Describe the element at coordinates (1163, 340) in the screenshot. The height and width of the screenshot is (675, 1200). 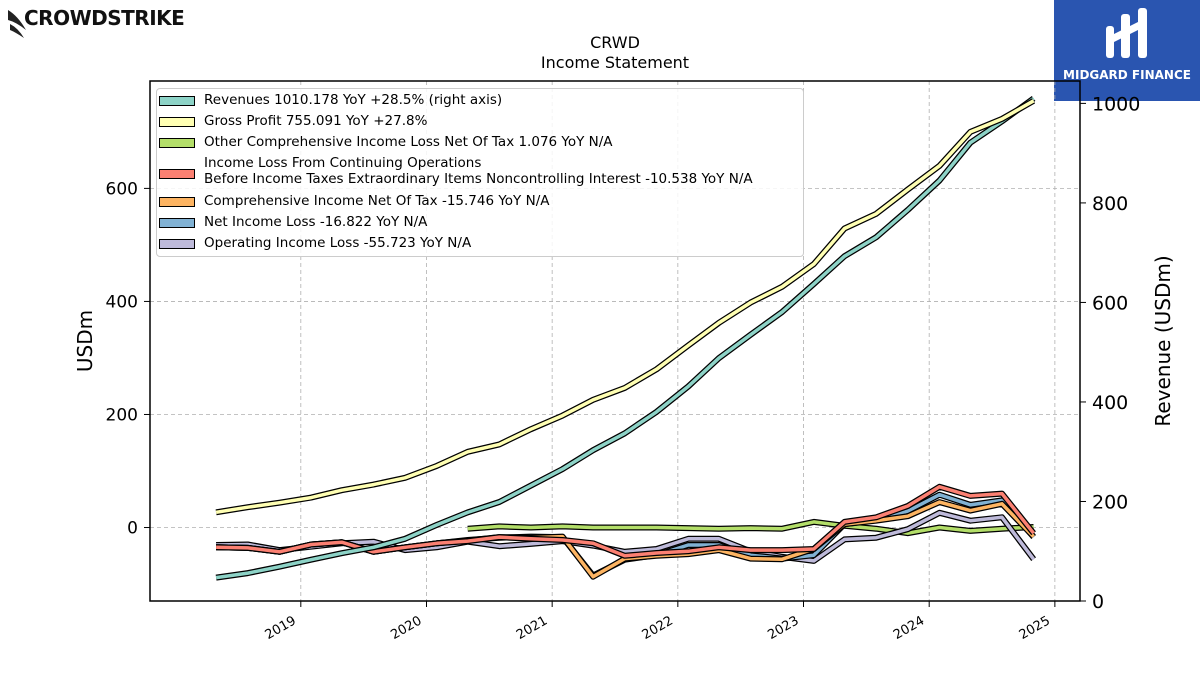
I see `y-axis-label-right: Revenue (USDm)` at that location.